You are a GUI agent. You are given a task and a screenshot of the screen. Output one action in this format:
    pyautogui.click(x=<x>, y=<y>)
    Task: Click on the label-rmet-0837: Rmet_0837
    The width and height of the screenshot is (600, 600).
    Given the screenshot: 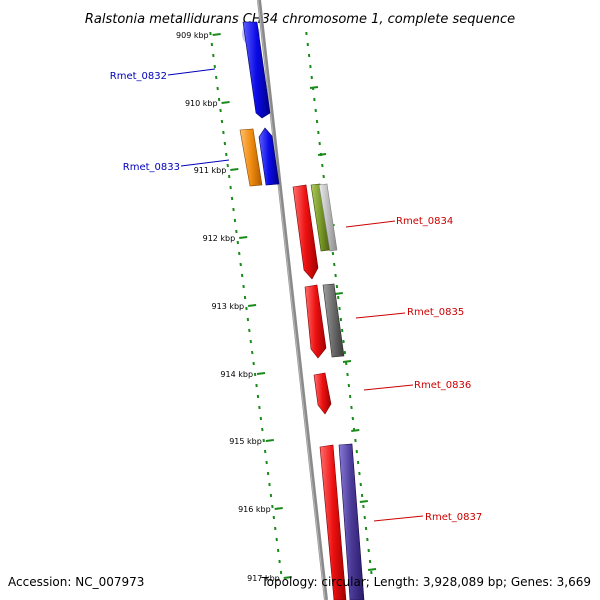 What is the action you would take?
    pyautogui.click(x=453, y=517)
    